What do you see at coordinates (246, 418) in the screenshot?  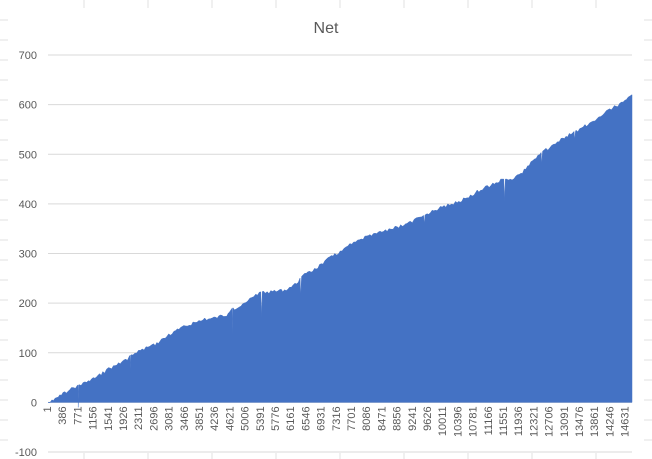 I see `x-tick-label: 5006` at bounding box center [246, 418].